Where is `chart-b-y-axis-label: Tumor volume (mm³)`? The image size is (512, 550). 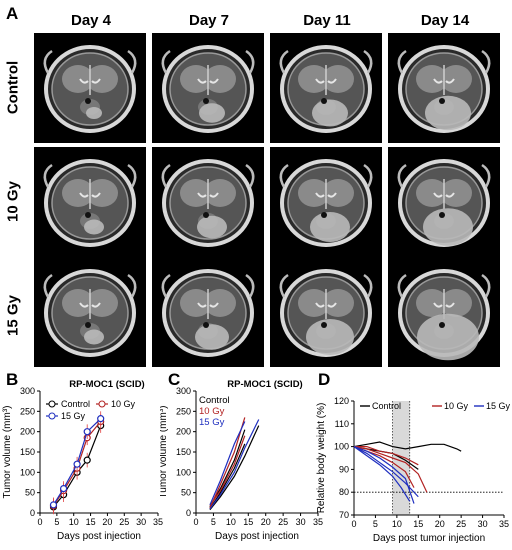
chart-b-y-axis-label: Tumor volume (mm³) is located at coordinates (7, 452).